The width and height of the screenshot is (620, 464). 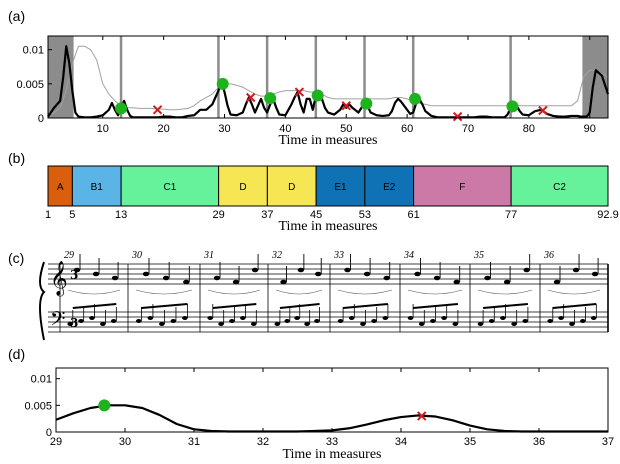 I want to click on time-signature-bass: 3, so click(x=74, y=323).